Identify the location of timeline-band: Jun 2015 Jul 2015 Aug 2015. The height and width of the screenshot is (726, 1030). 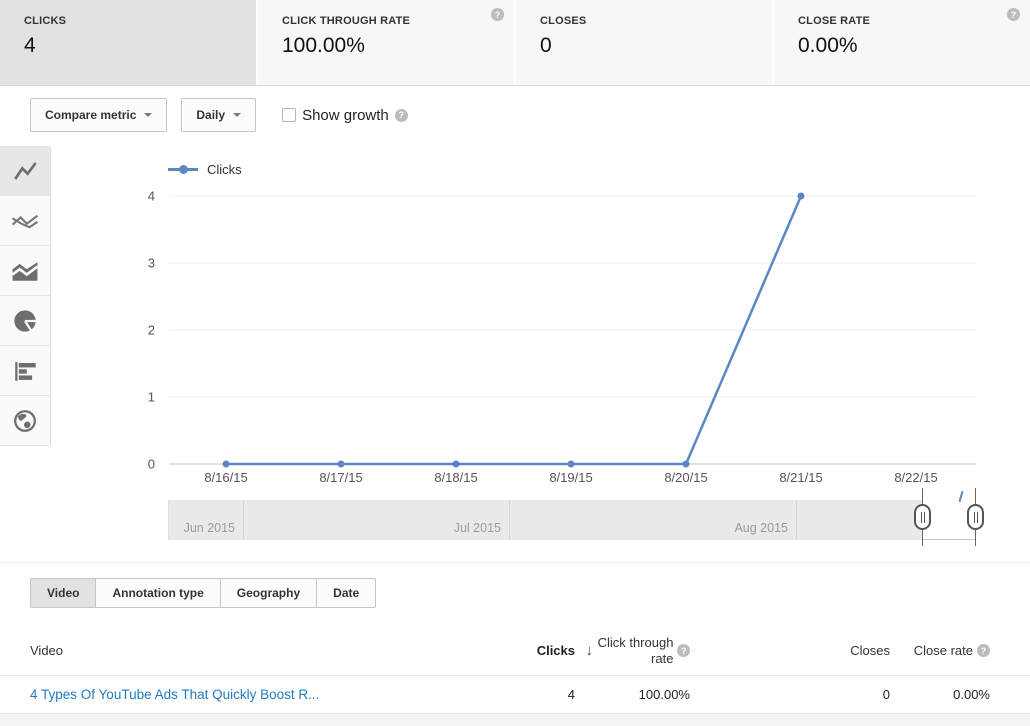
(545, 520).